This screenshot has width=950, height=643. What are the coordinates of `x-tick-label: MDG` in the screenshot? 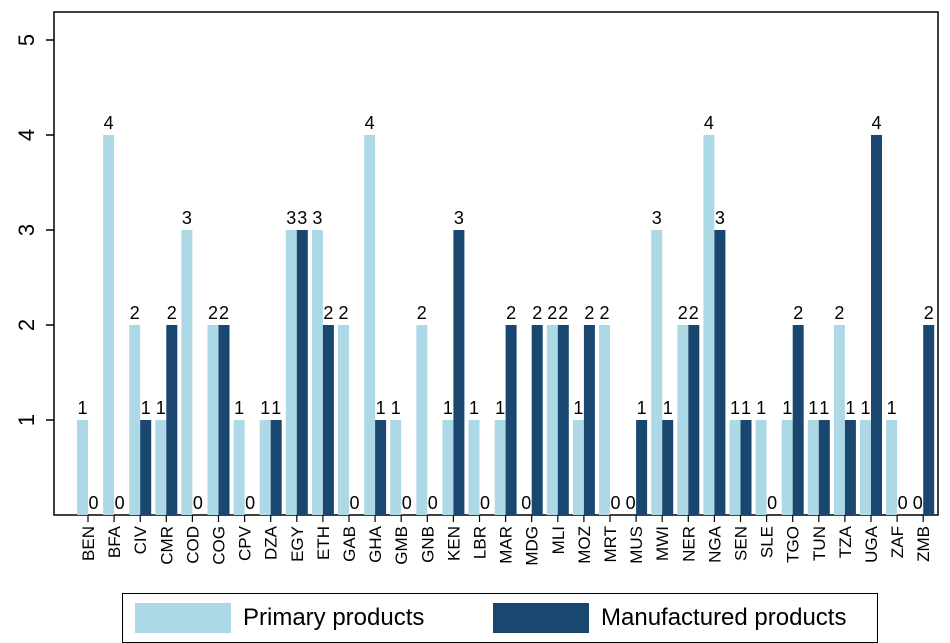 It's located at (532, 546).